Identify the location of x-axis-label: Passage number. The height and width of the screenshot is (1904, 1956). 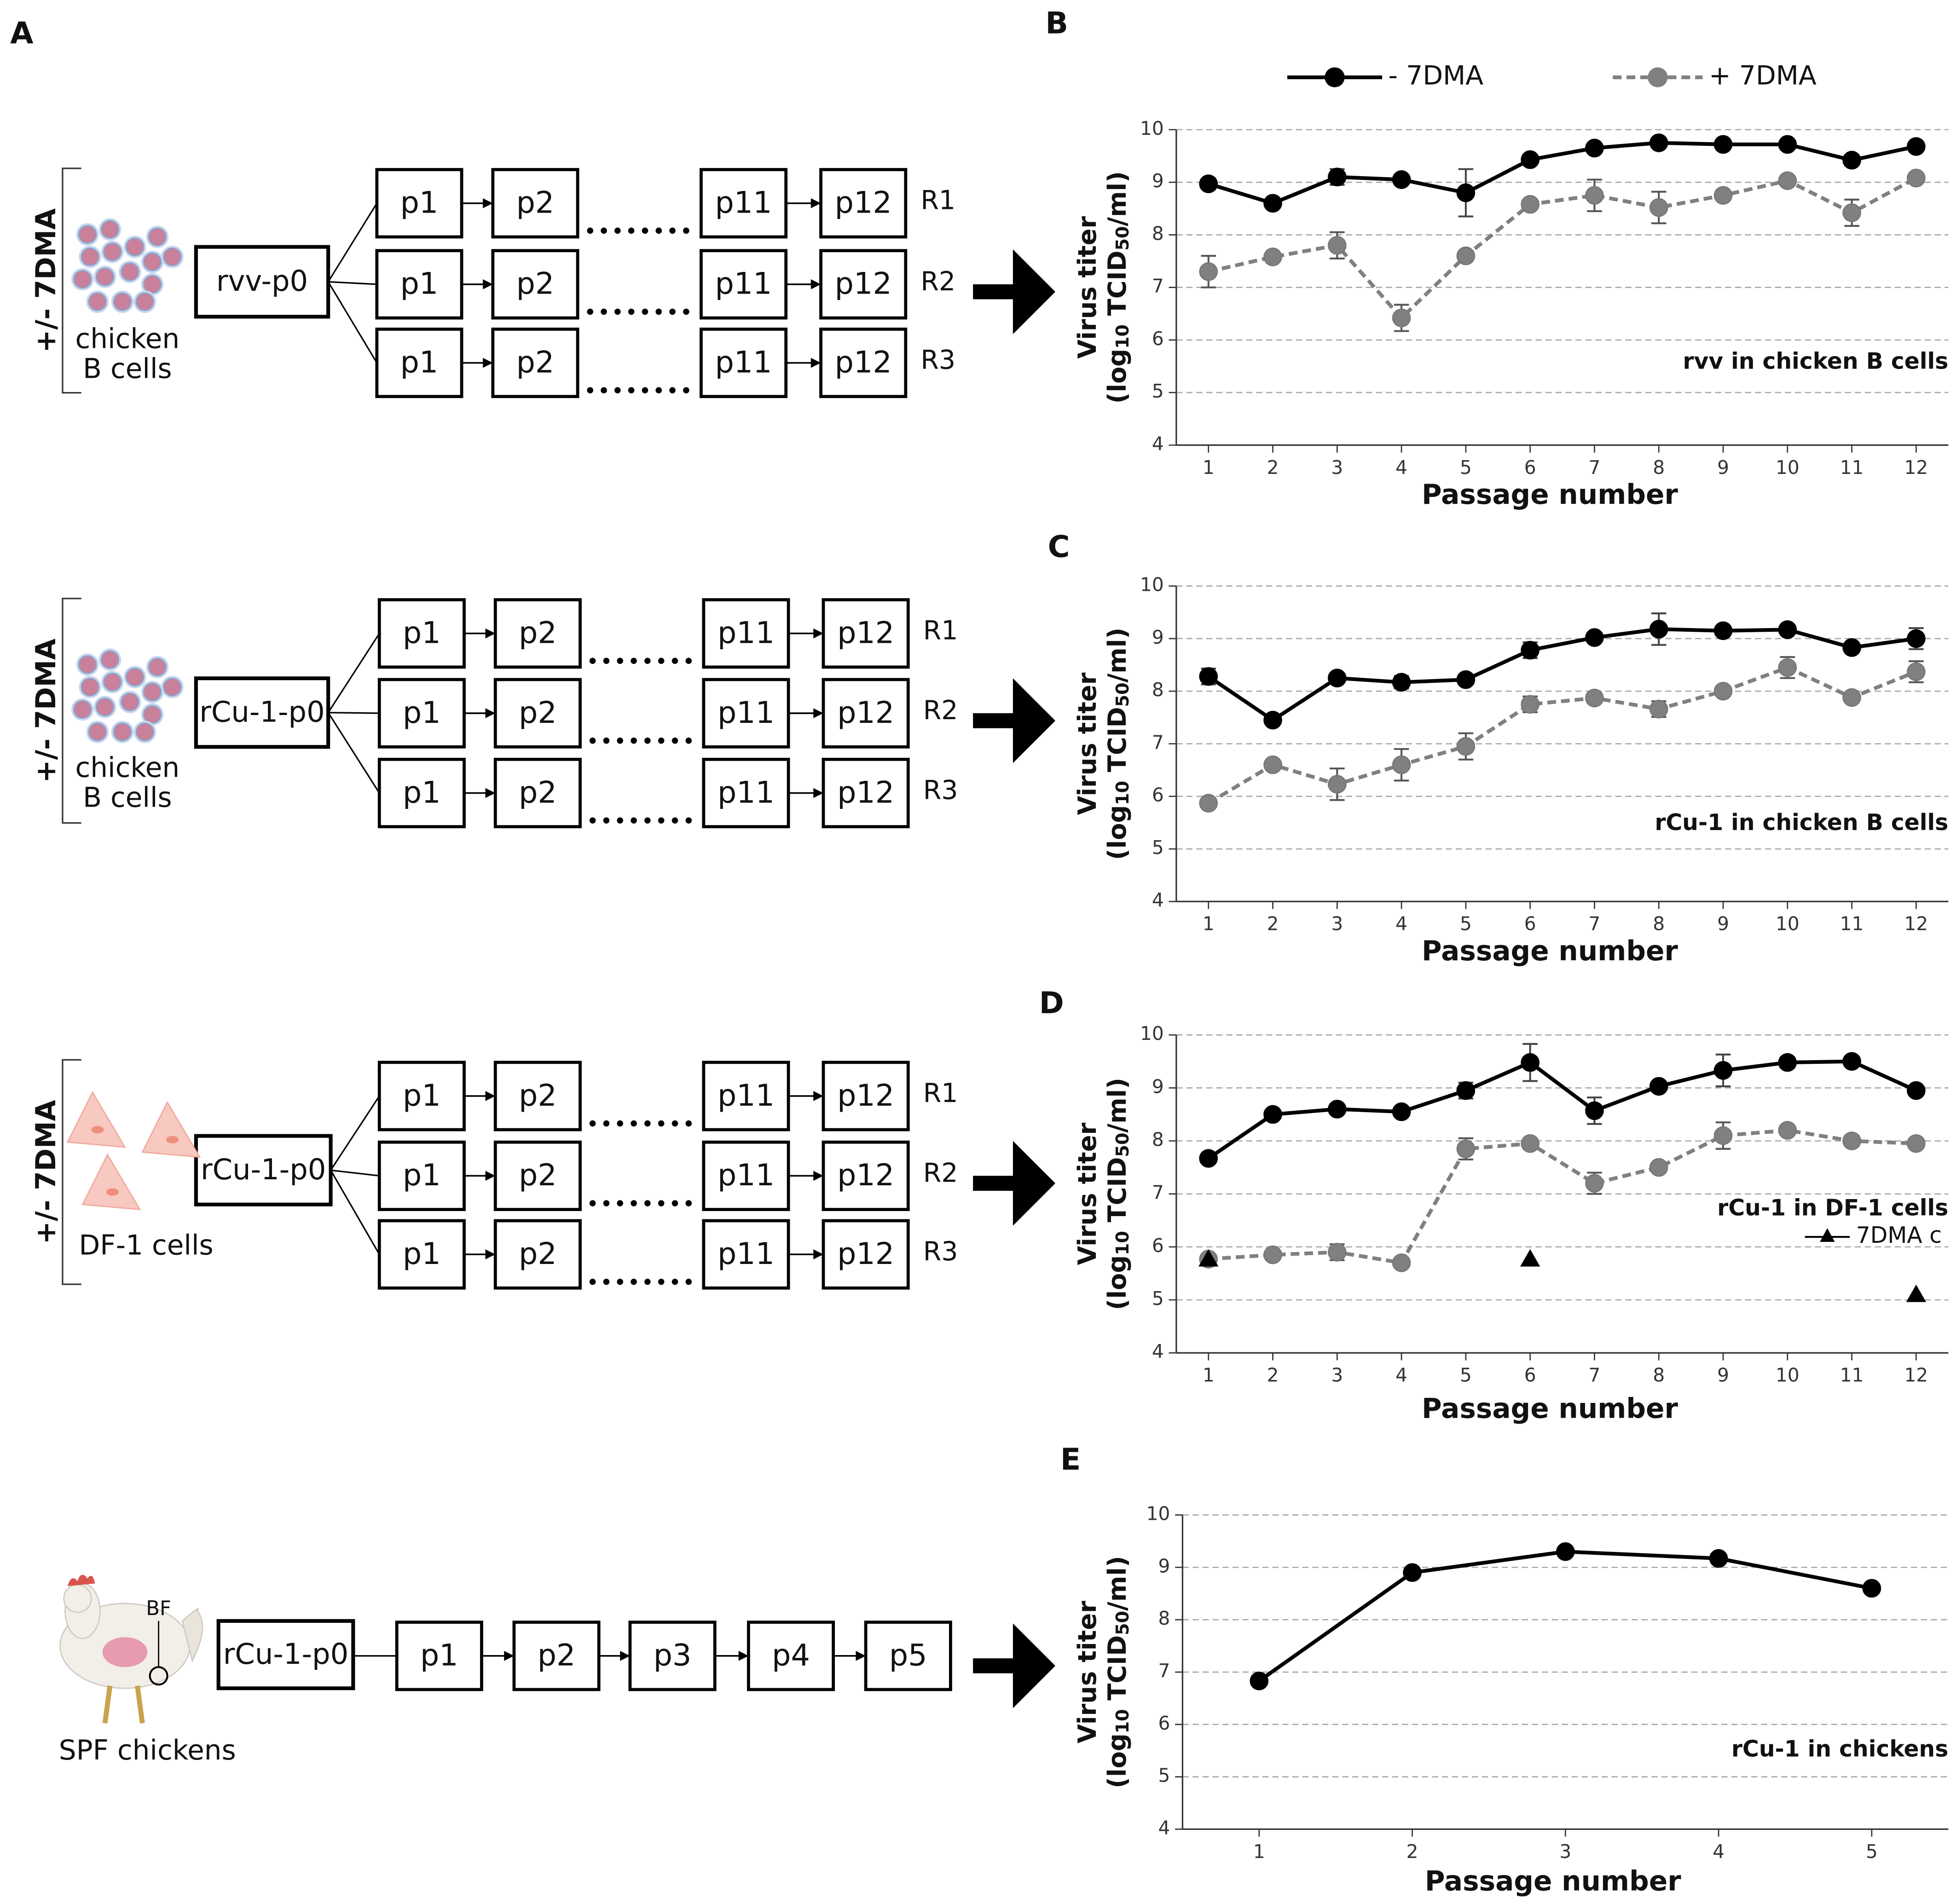
(1550, 495).